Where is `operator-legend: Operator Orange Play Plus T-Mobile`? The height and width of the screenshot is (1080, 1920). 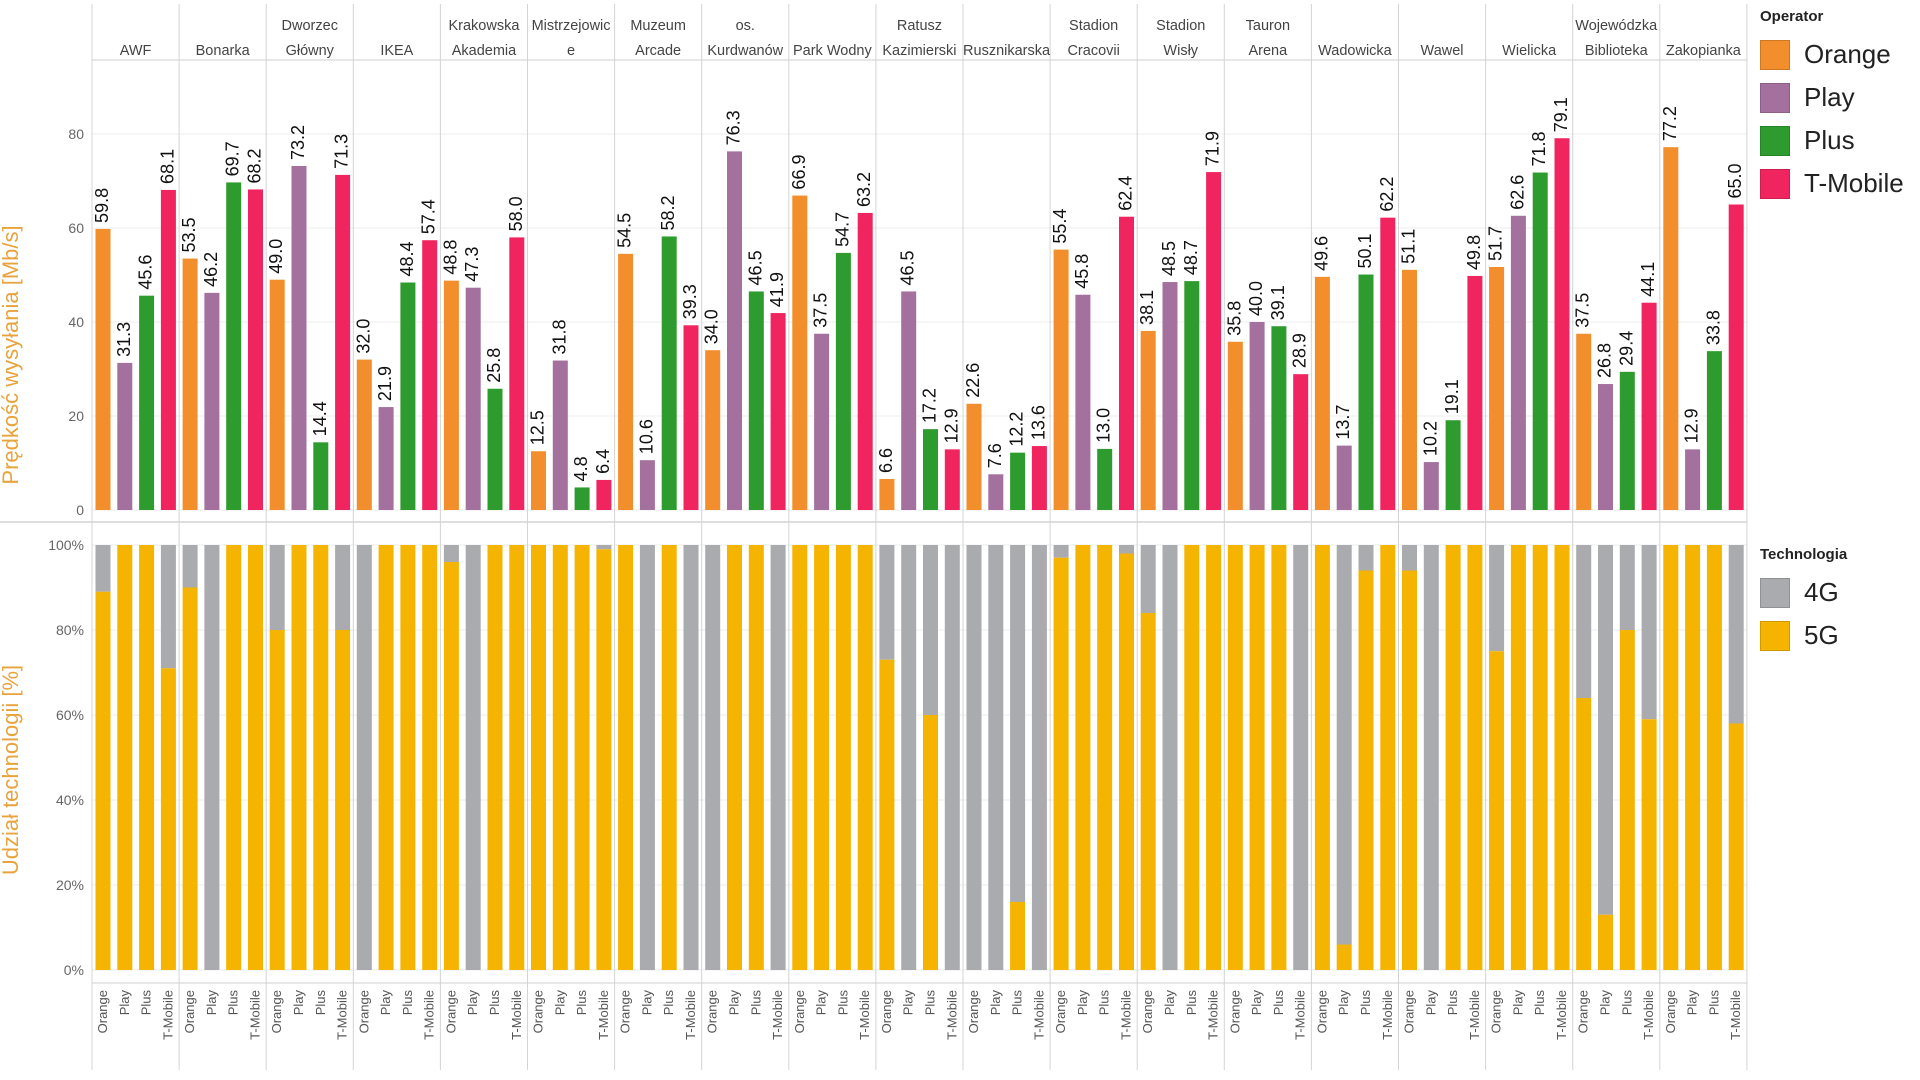 operator-legend: Operator Orange Play Plus T-Mobile is located at coordinates (1832, 106).